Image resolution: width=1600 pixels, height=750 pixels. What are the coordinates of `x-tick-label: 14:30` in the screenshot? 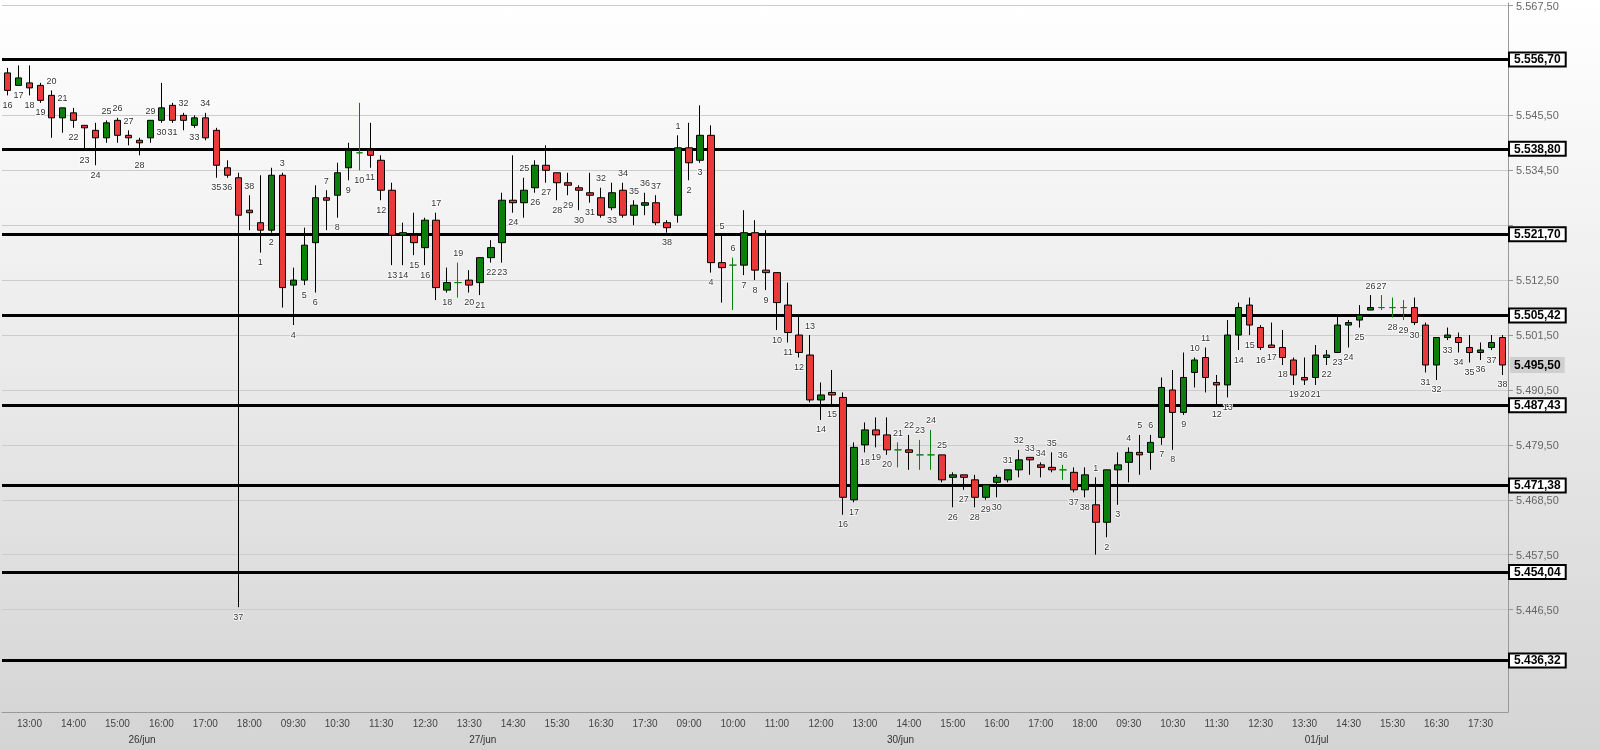 It's located at (513, 723).